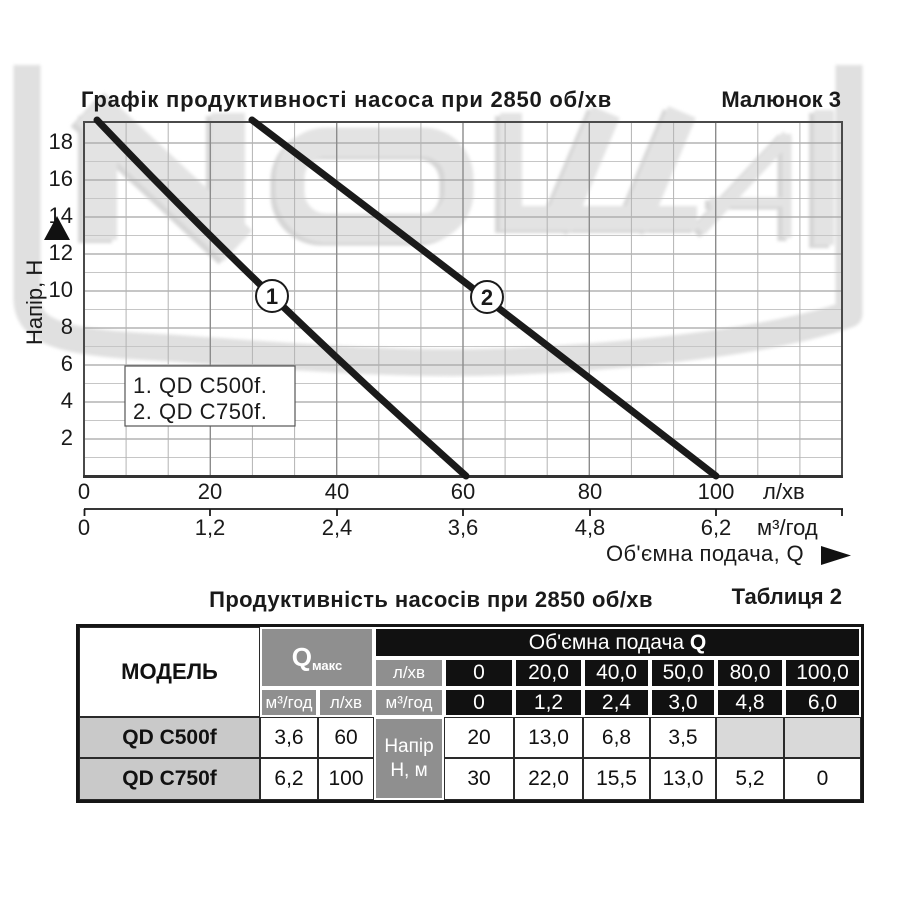  What do you see at coordinates (463, 527) in the screenshot?
I see `svg-text: 3,6` at bounding box center [463, 527].